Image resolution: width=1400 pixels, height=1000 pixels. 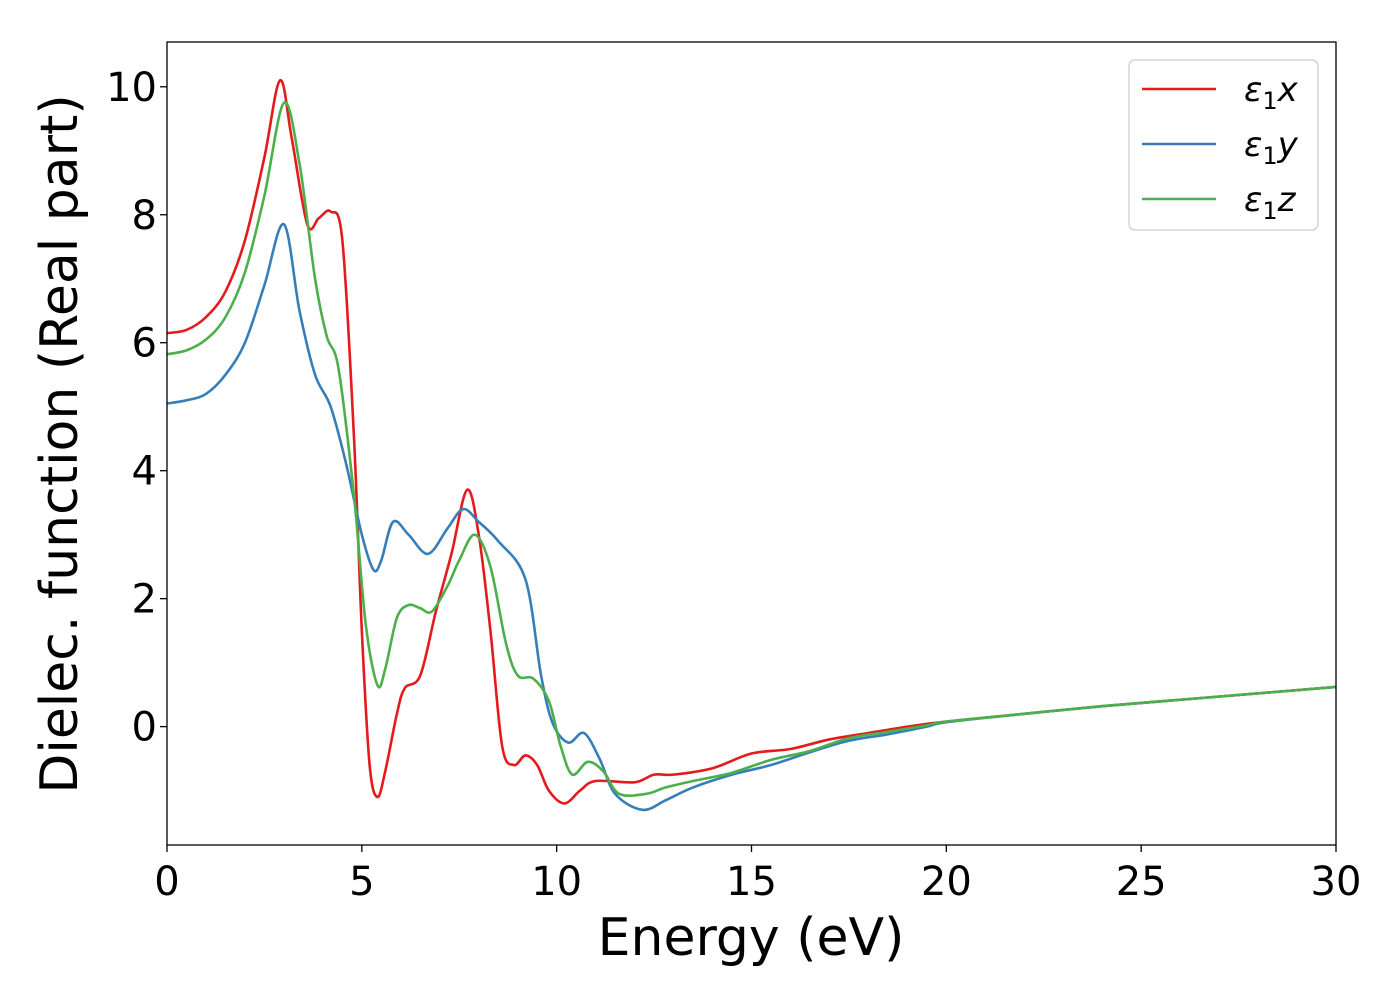 I want to click on y-axis-label: Dielec. function (Real part), so click(x=60, y=443).